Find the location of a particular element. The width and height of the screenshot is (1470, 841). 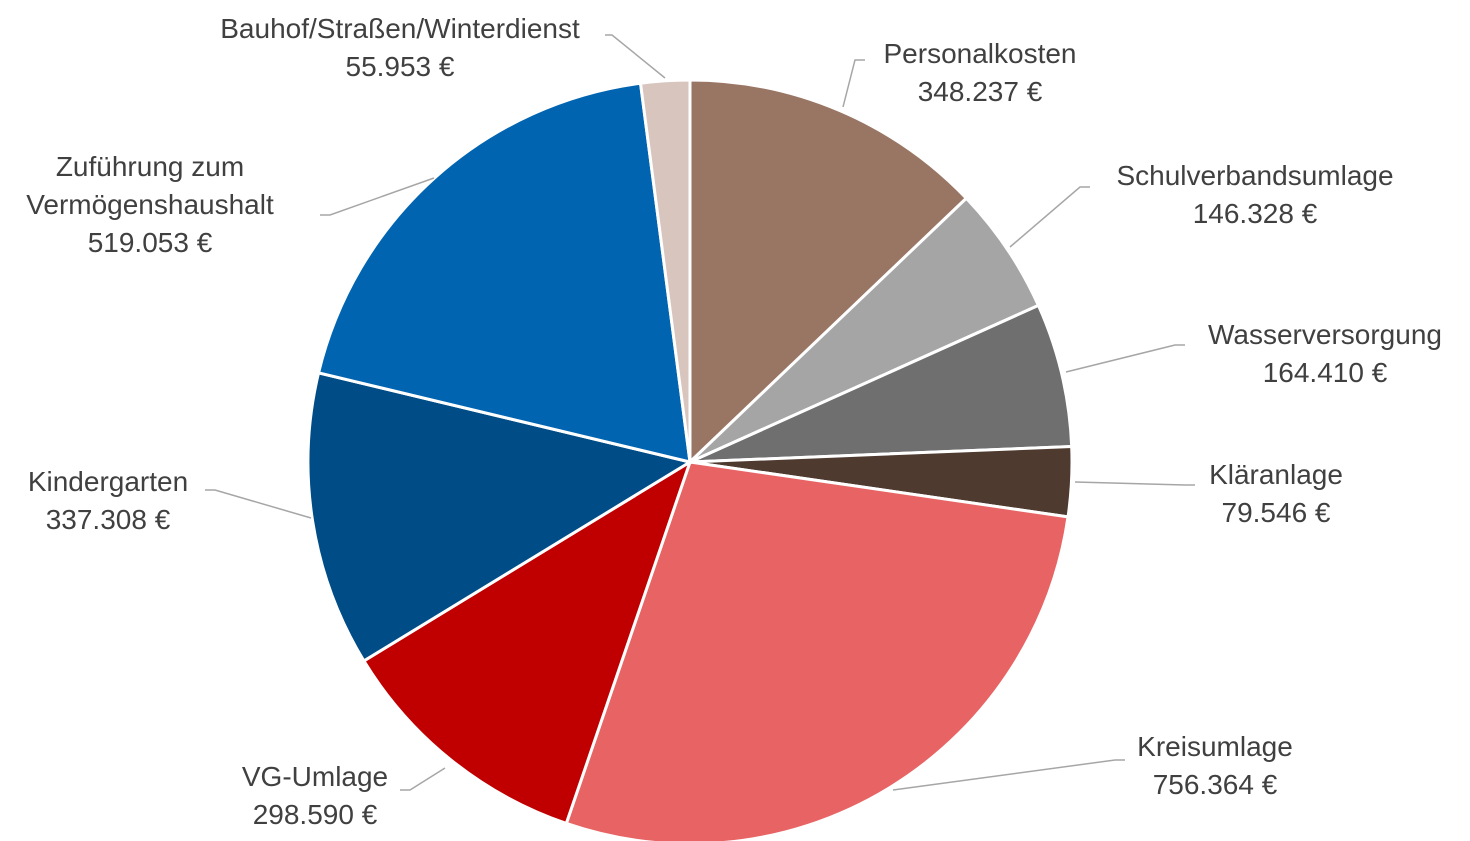

value-label: 756.364 € is located at coordinates (1215, 784).